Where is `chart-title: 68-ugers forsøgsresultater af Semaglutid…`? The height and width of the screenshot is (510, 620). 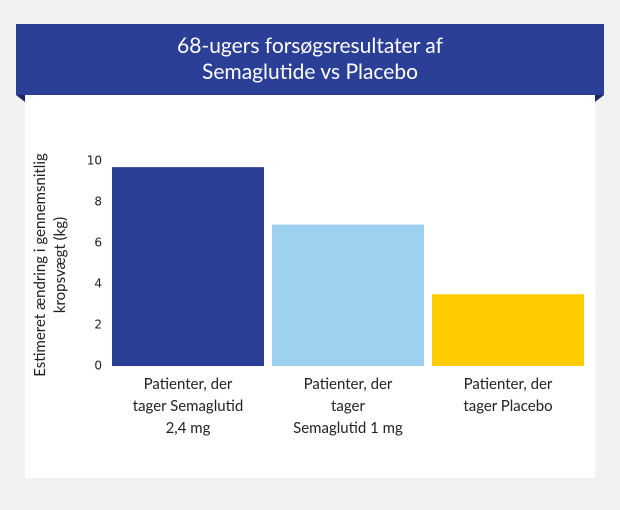
chart-title: 68-ugers forsøgsresultater af Semaglutid… is located at coordinates (310, 58).